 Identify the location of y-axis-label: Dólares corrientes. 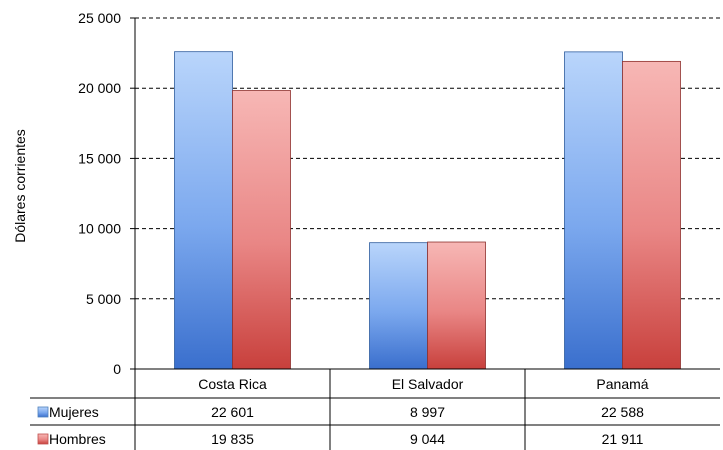
(20, 186).